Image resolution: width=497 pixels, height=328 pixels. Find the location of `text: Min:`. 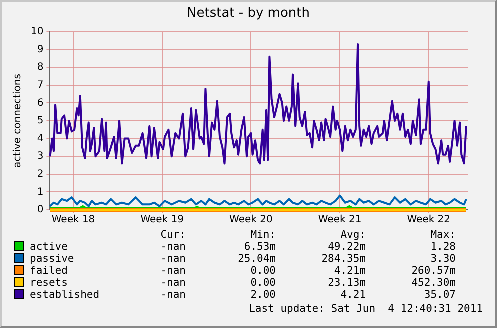

text: Min: is located at coordinates (263, 235).